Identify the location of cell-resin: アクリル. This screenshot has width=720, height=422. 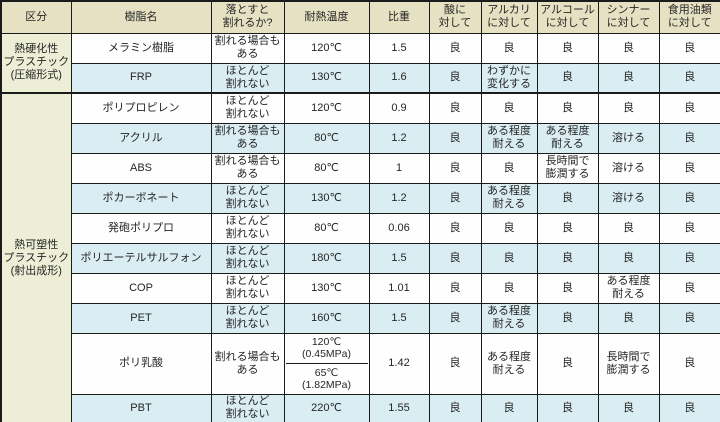
(141, 138).